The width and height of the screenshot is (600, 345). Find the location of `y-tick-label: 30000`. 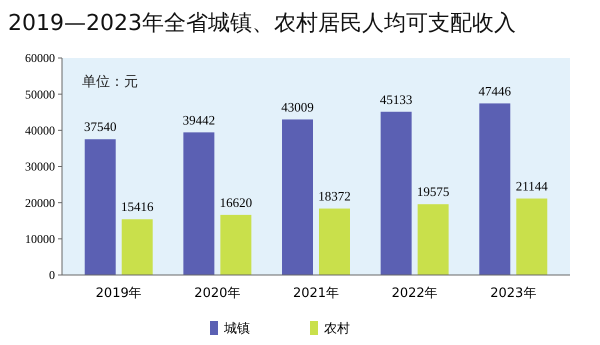

y-tick-label: 30000 is located at coordinates (40, 167).